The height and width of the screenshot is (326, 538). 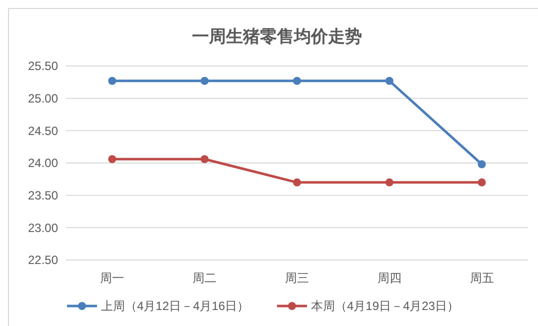 What do you see at coordinates (43, 66) in the screenshot?
I see `y-tick-label: 25.50` at bounding box center [43, 66].